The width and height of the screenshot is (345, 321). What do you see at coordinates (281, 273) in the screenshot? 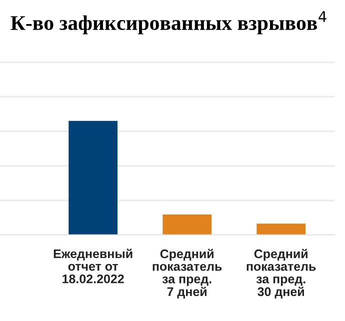
I see `x-tick-label: Средний показатель за пред. 30 дней` at bounding box center [281, 273].